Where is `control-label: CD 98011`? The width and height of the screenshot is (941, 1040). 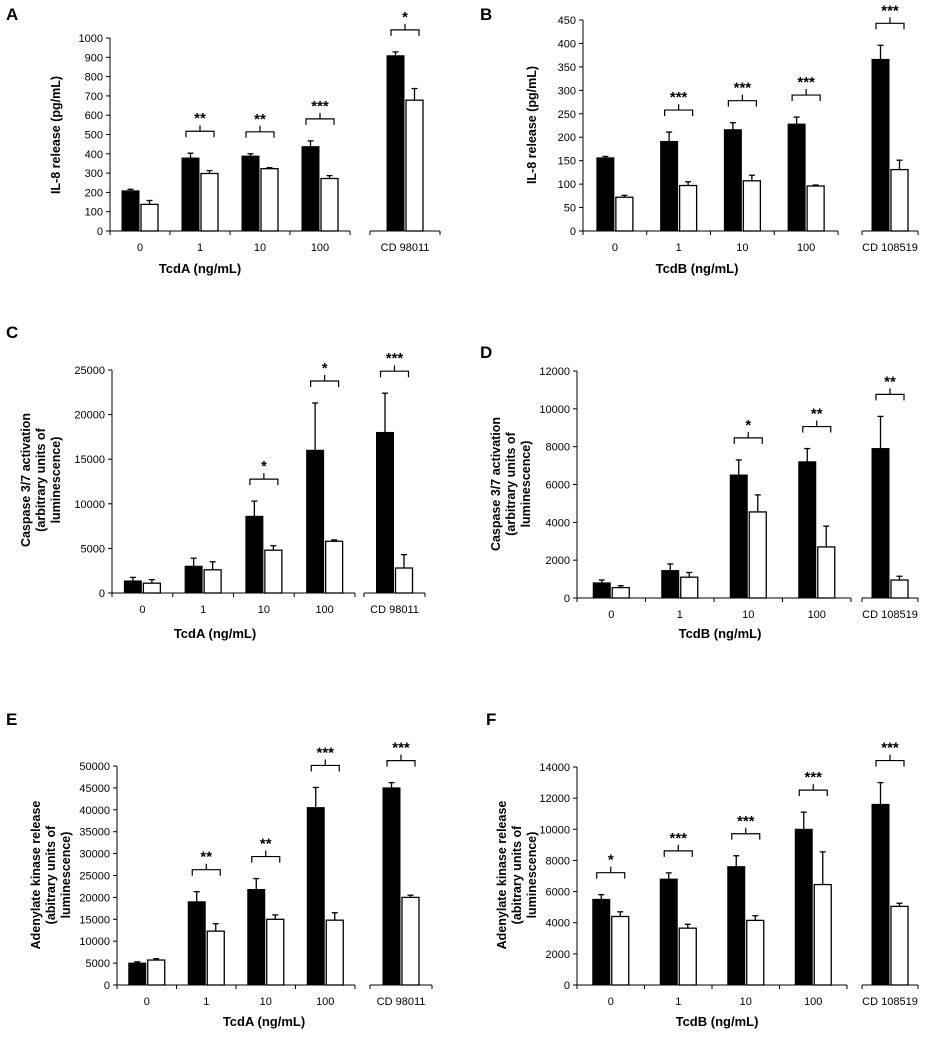 control-label: CD 98011 is located at coordinates (394, 610).